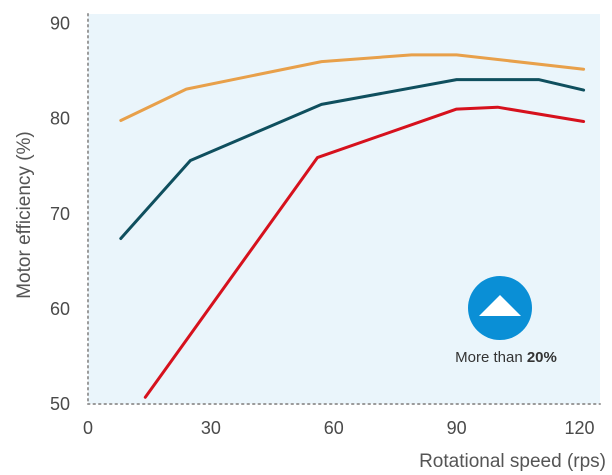 Image resolution: width=612 pixels, height=475 pixels. What do you see at coordinates (579, 428) in the screenshot?
I see `x-tick-label: 120` at bounding box center [579, 428].